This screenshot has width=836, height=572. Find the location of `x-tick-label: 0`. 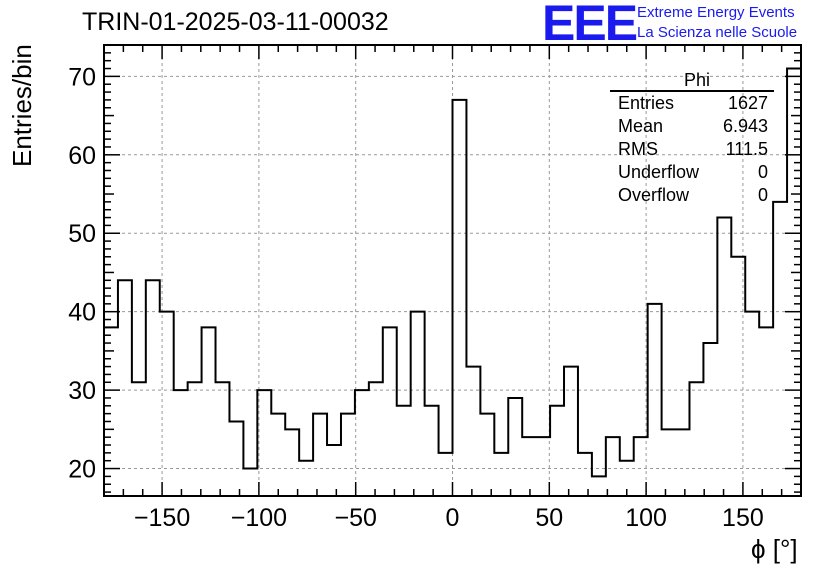

x-tick-label: 0 is located at coordinates (453, 518).